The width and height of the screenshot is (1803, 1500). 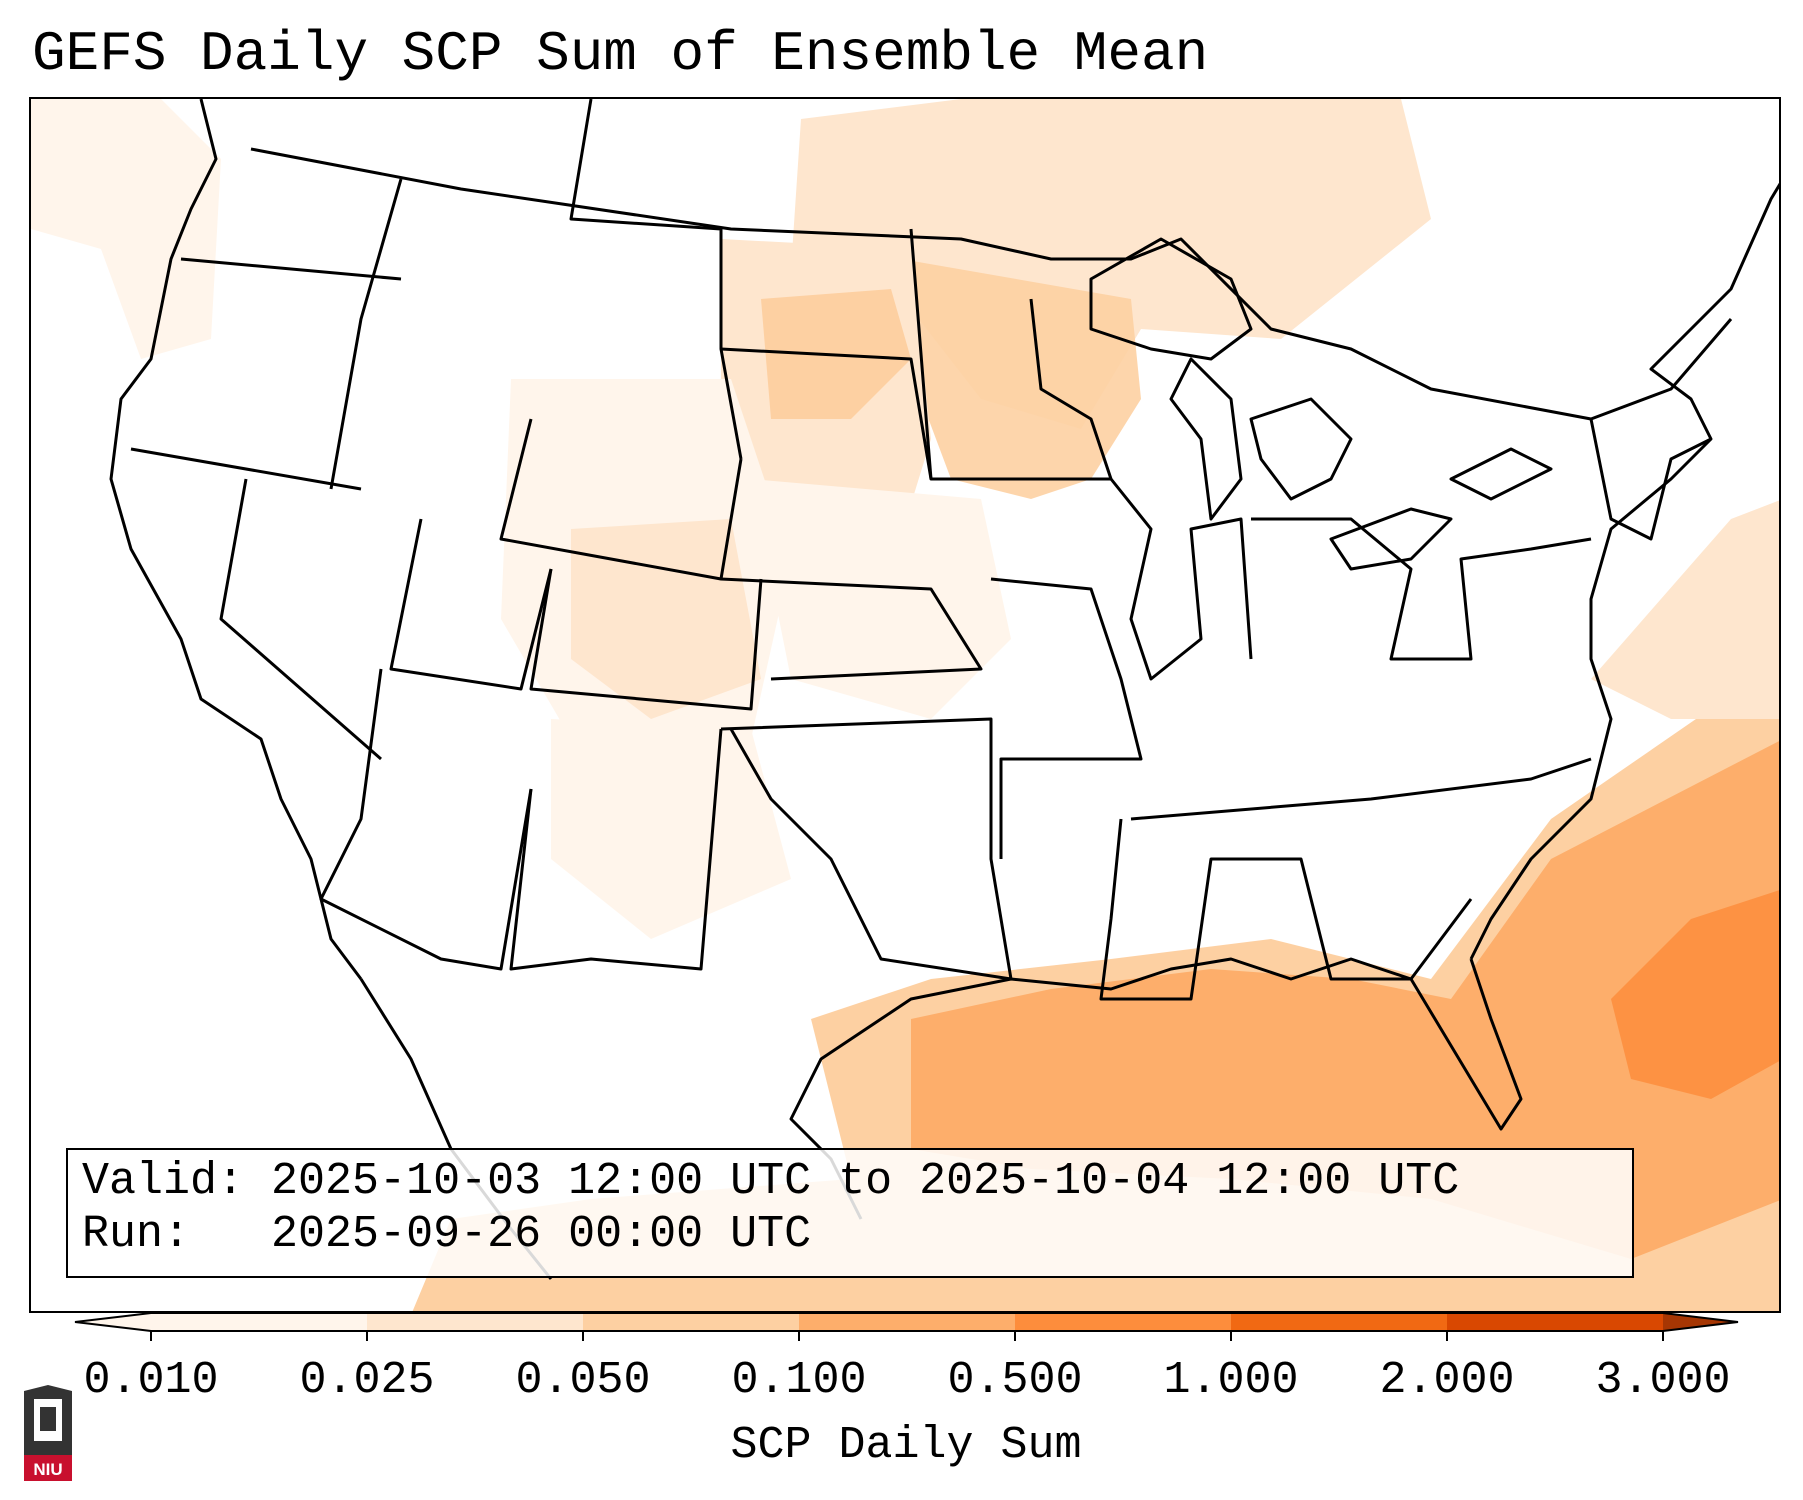 What do you see at coordinates (1011, 354) in the screenshot?
I see `state-border-mn-ia` at bounding box center [1011, 354].